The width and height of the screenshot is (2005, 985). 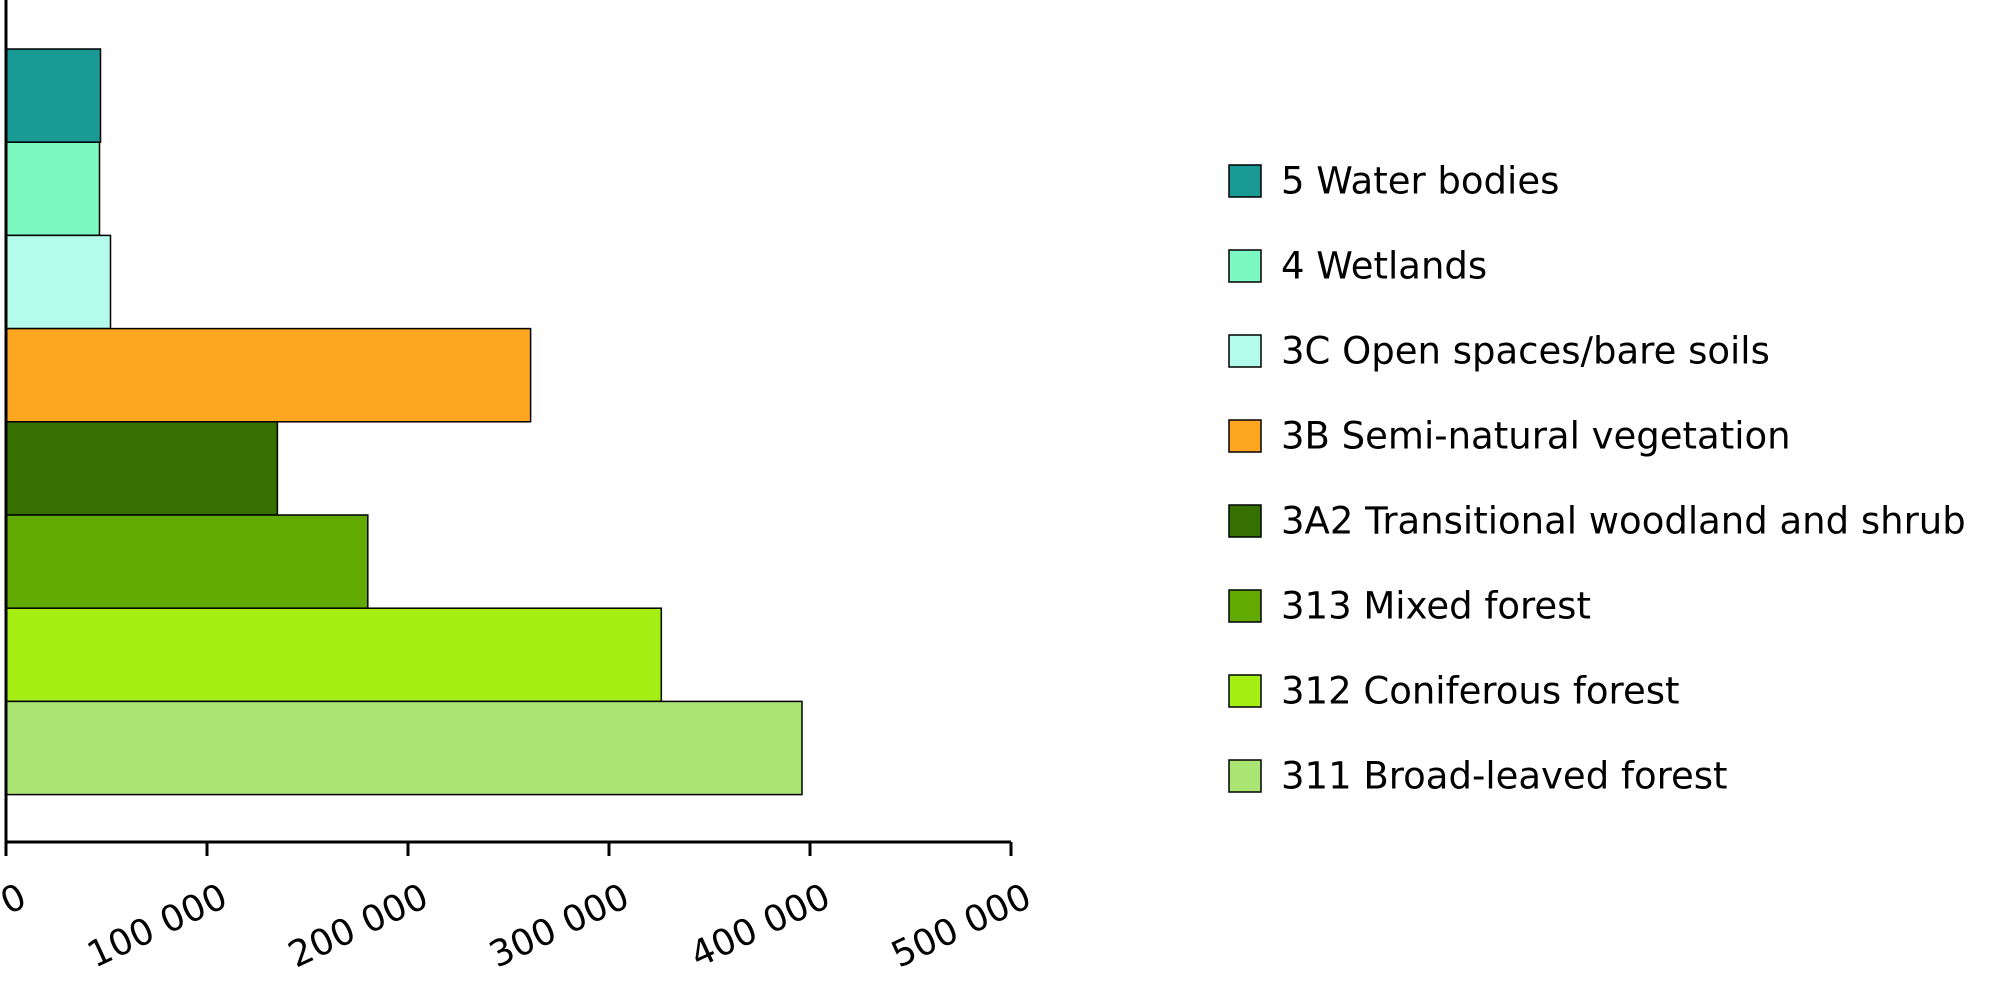 What do you see at coordinates (1245, 606) in the screenshot?
I see `legend-swatch-313-mixed-forest` at bounding box center [1245, 606].